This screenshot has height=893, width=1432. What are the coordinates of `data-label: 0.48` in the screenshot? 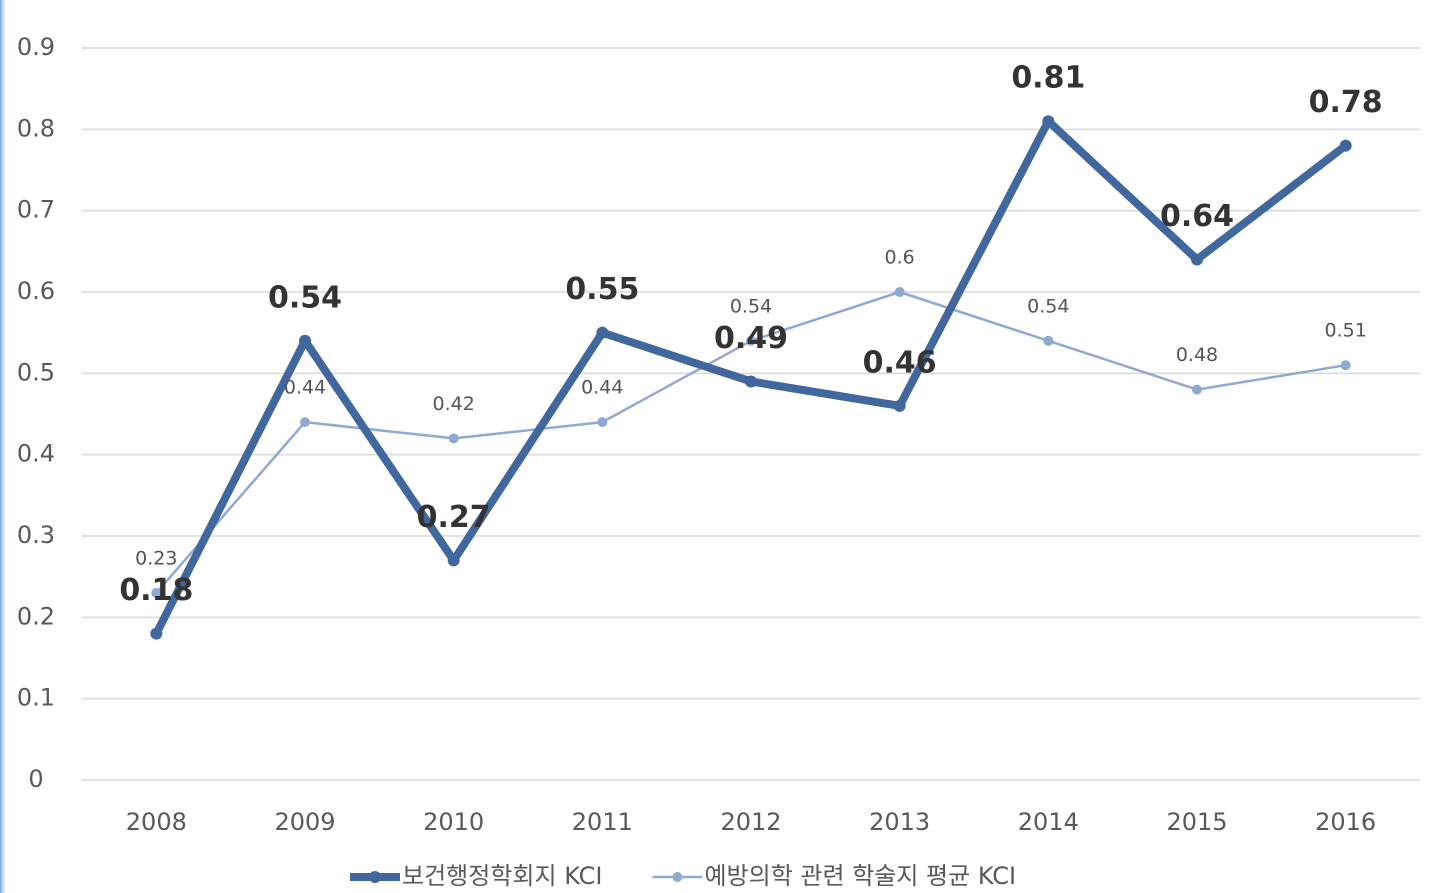 It's located at (1197, 355).